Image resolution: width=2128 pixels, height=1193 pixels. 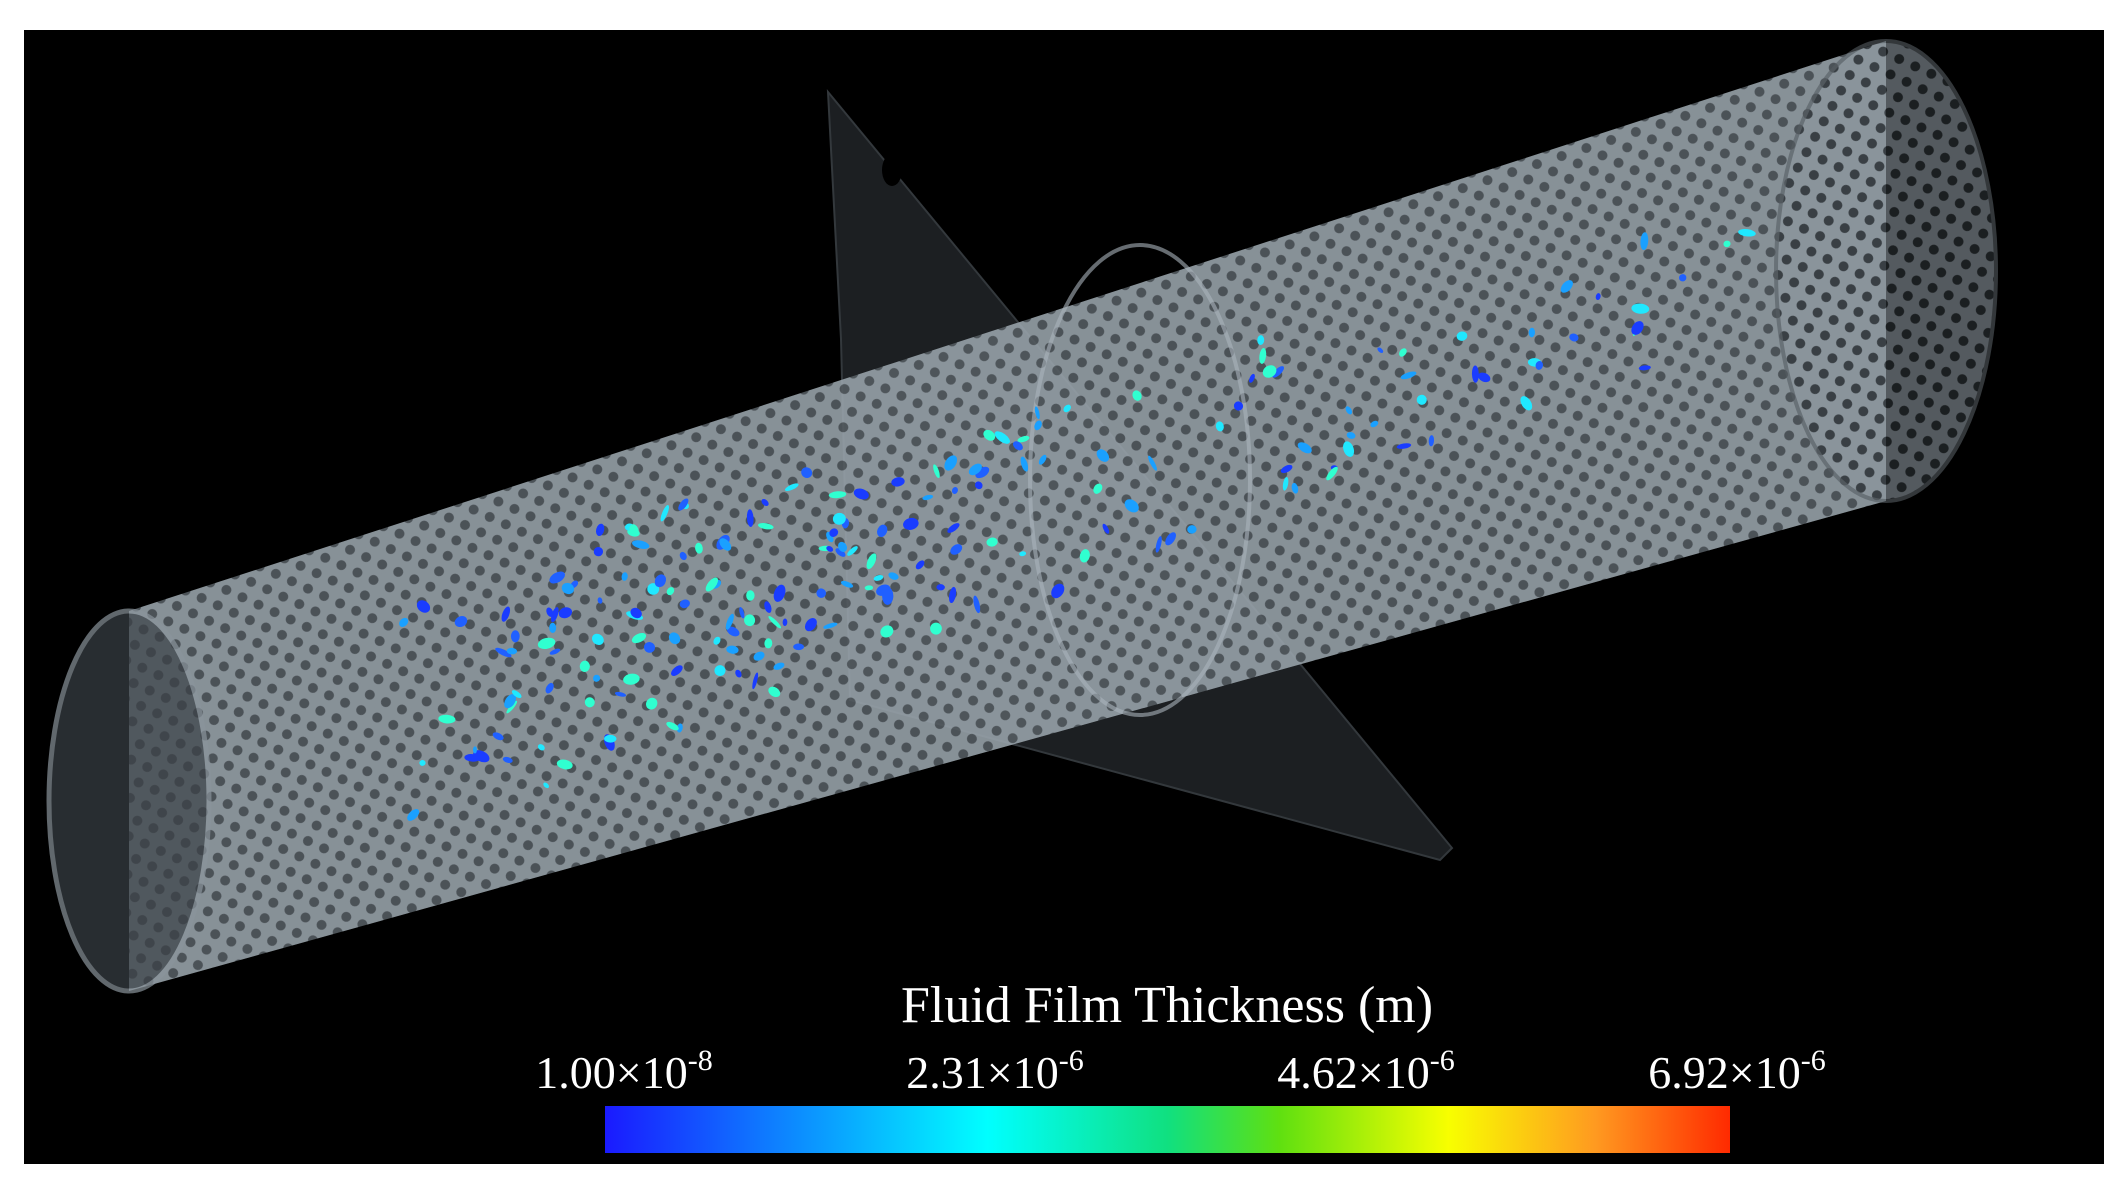 I want to click on fin-hole, so click(x=892, y=170).